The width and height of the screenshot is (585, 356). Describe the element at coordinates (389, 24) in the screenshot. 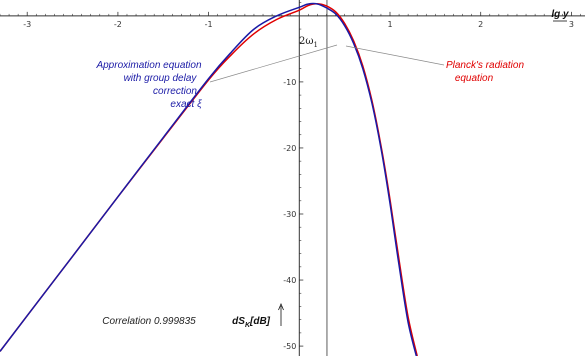

I see `x-tick-label: 1` at that location.